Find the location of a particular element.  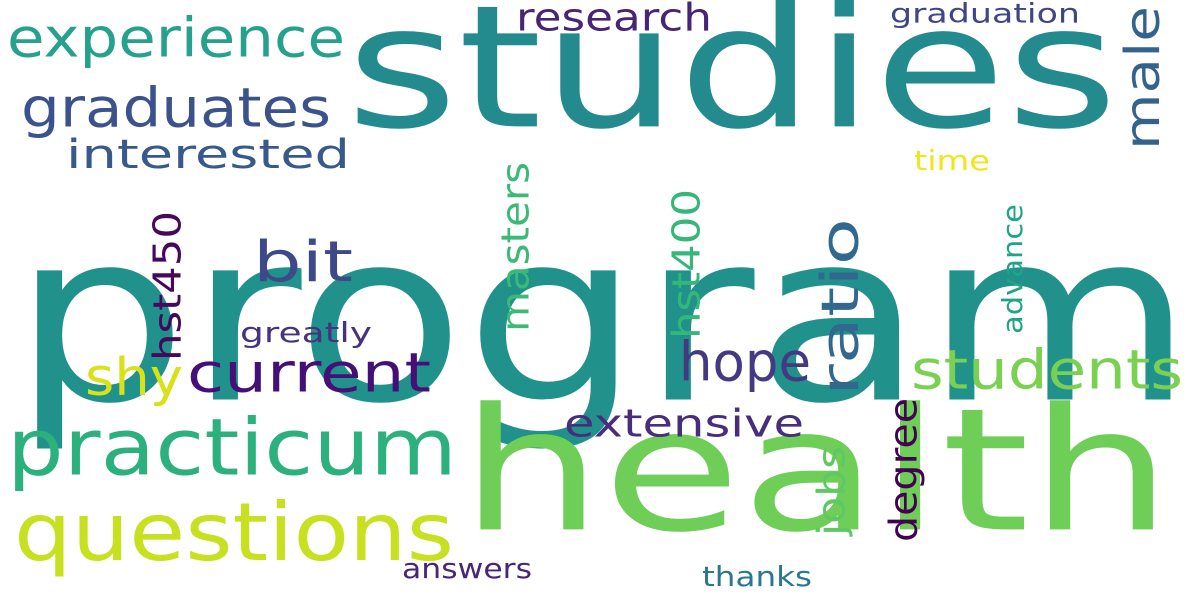

word-male: male is located at coordinates (1143, 78).